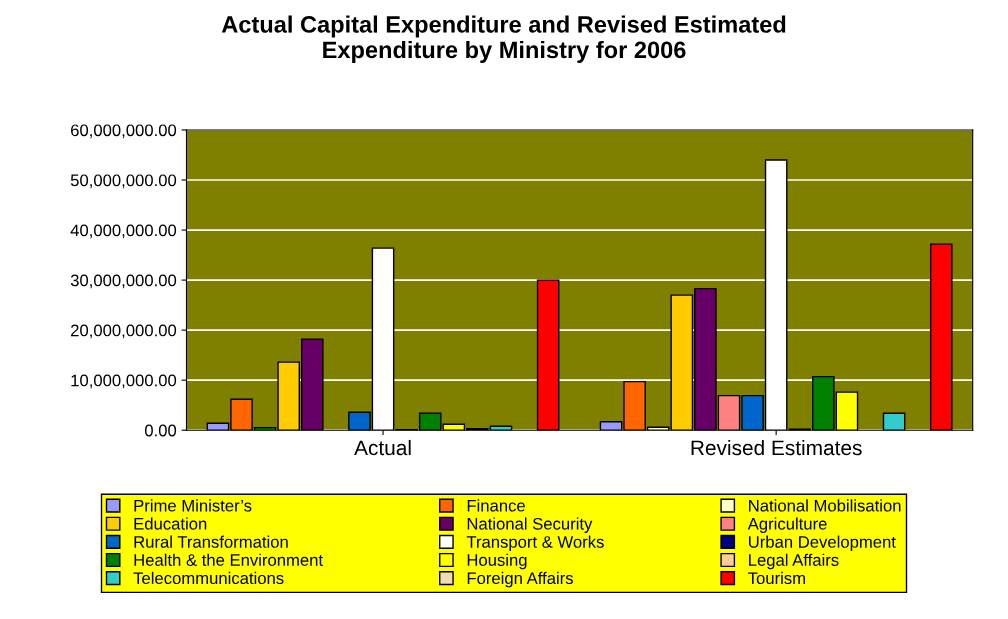  Describe the element at coordinates (776, 578) in the screenshot. I see `legend-label: Tourism` at that location.